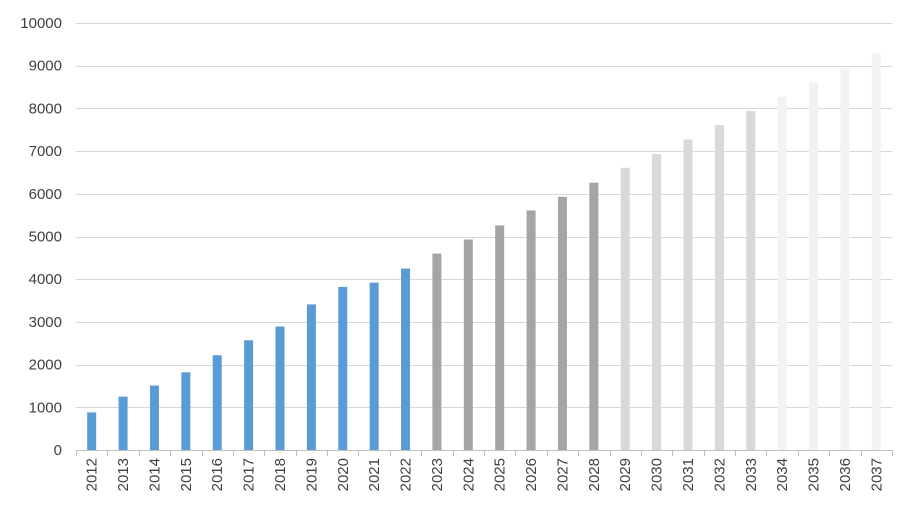 Image resolution: width=918 pixels, height=514 pixels. Describe the element at coordinates (876, 474) in the screenshot. I see `x-tick-label: 2037` at that location.